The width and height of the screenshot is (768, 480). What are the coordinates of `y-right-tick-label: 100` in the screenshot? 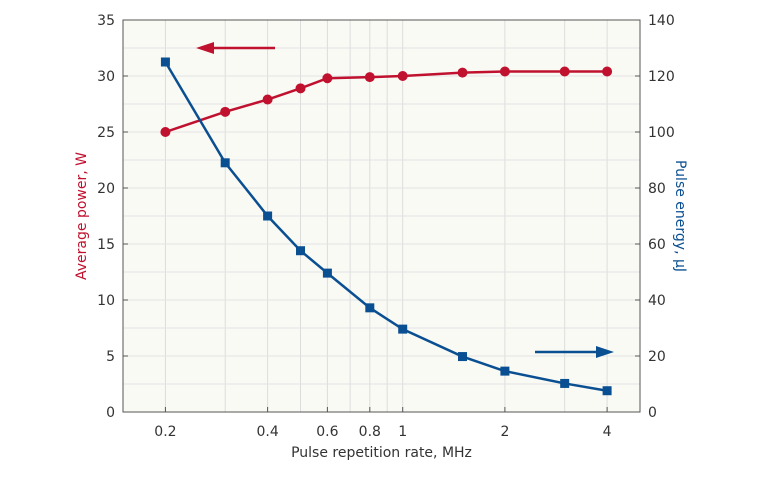 It's located at (661, 133).